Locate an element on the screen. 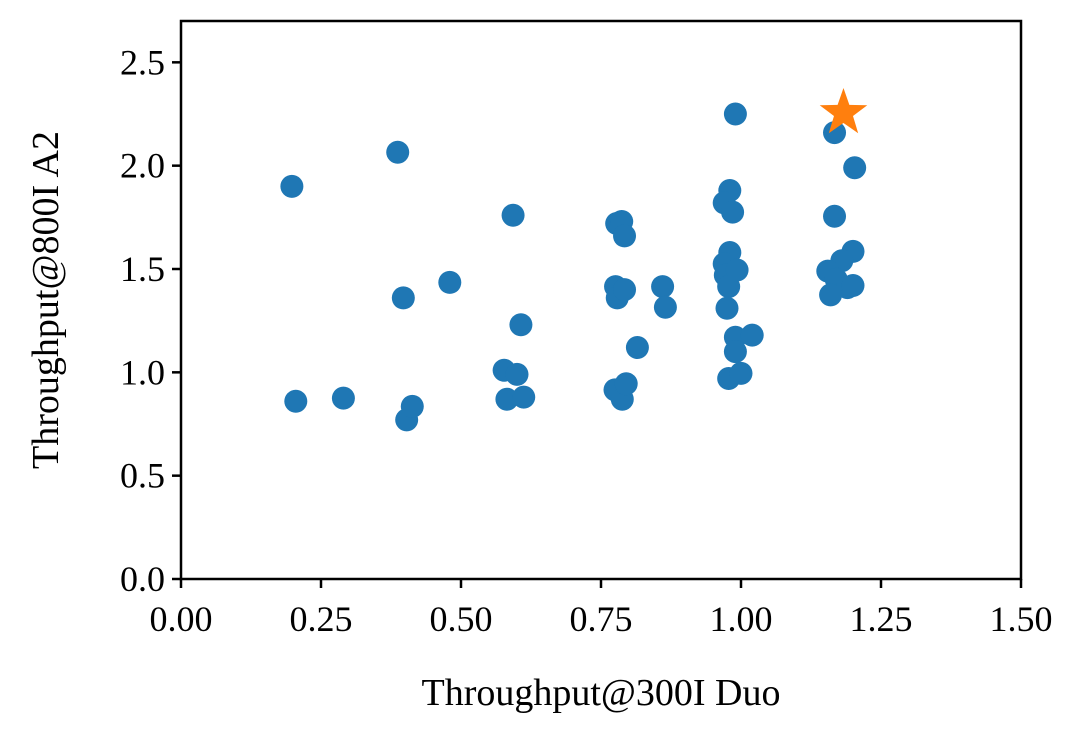 The image size is (1080, 729). x-tick-label: 1.00 is located at coordinates (741, 619).